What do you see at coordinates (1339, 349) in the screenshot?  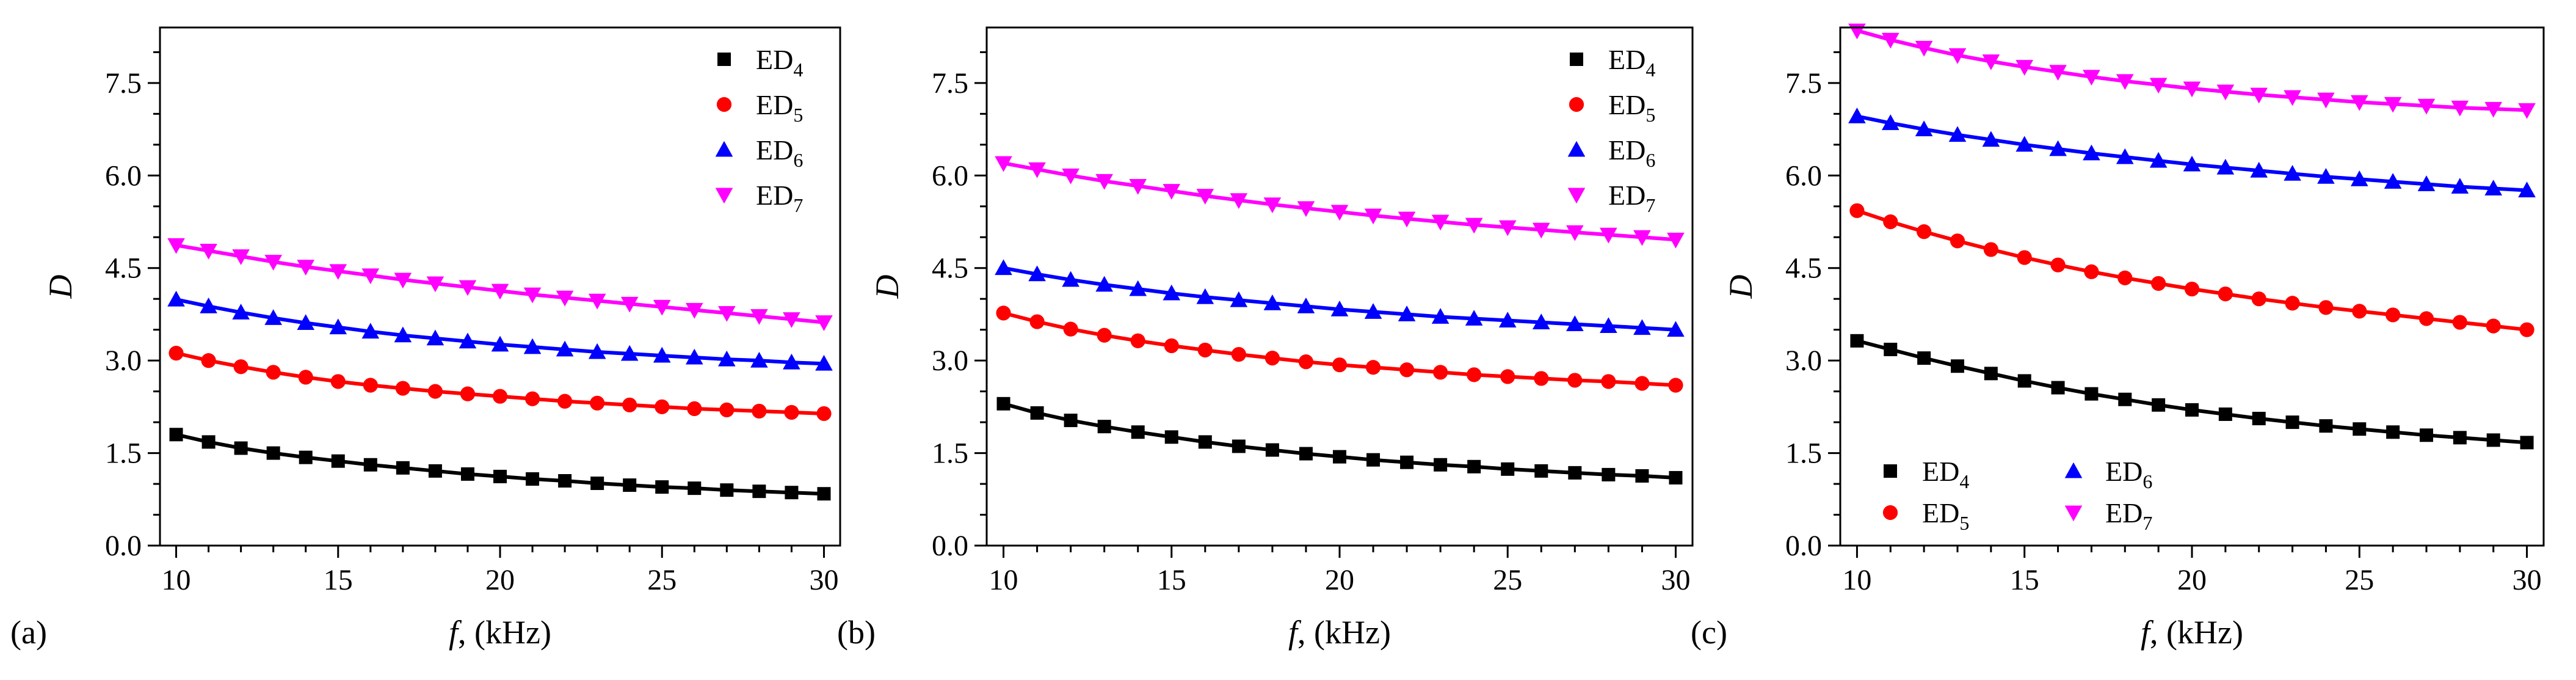 I see `series-ed5` at bounding box center [1339, 349].